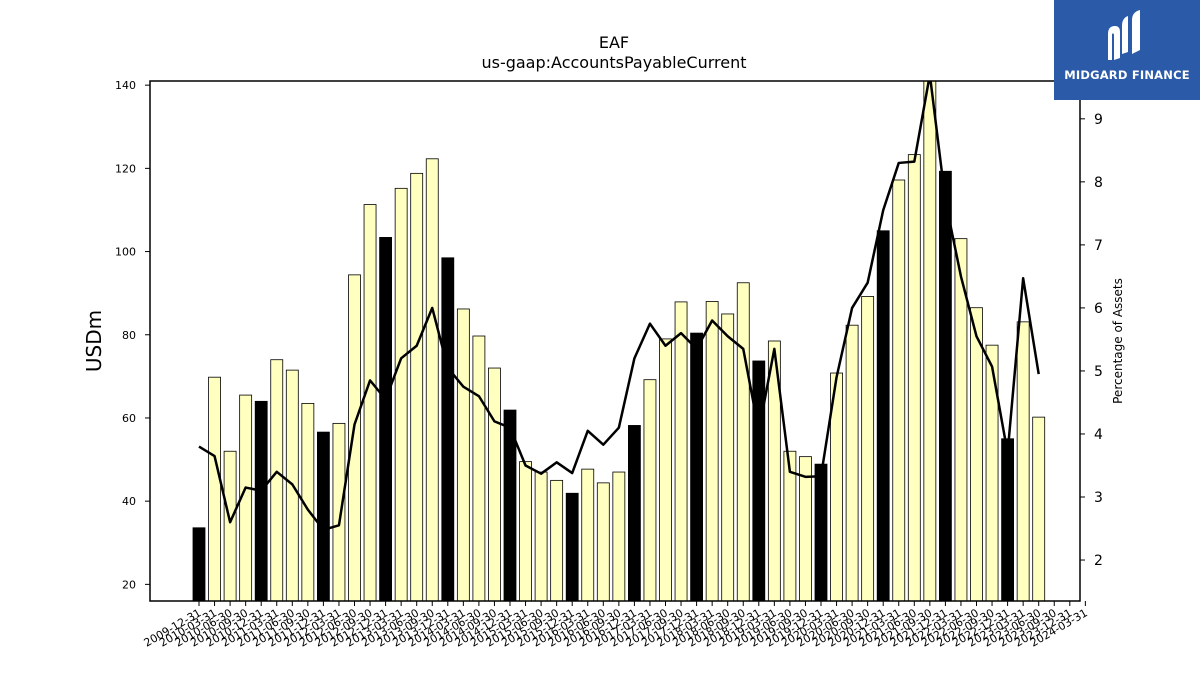  What do you see at coordinates (1098, 498) in the screenshot?
I see `y2-tick-label: 3` at bounding box center [1098, 498].